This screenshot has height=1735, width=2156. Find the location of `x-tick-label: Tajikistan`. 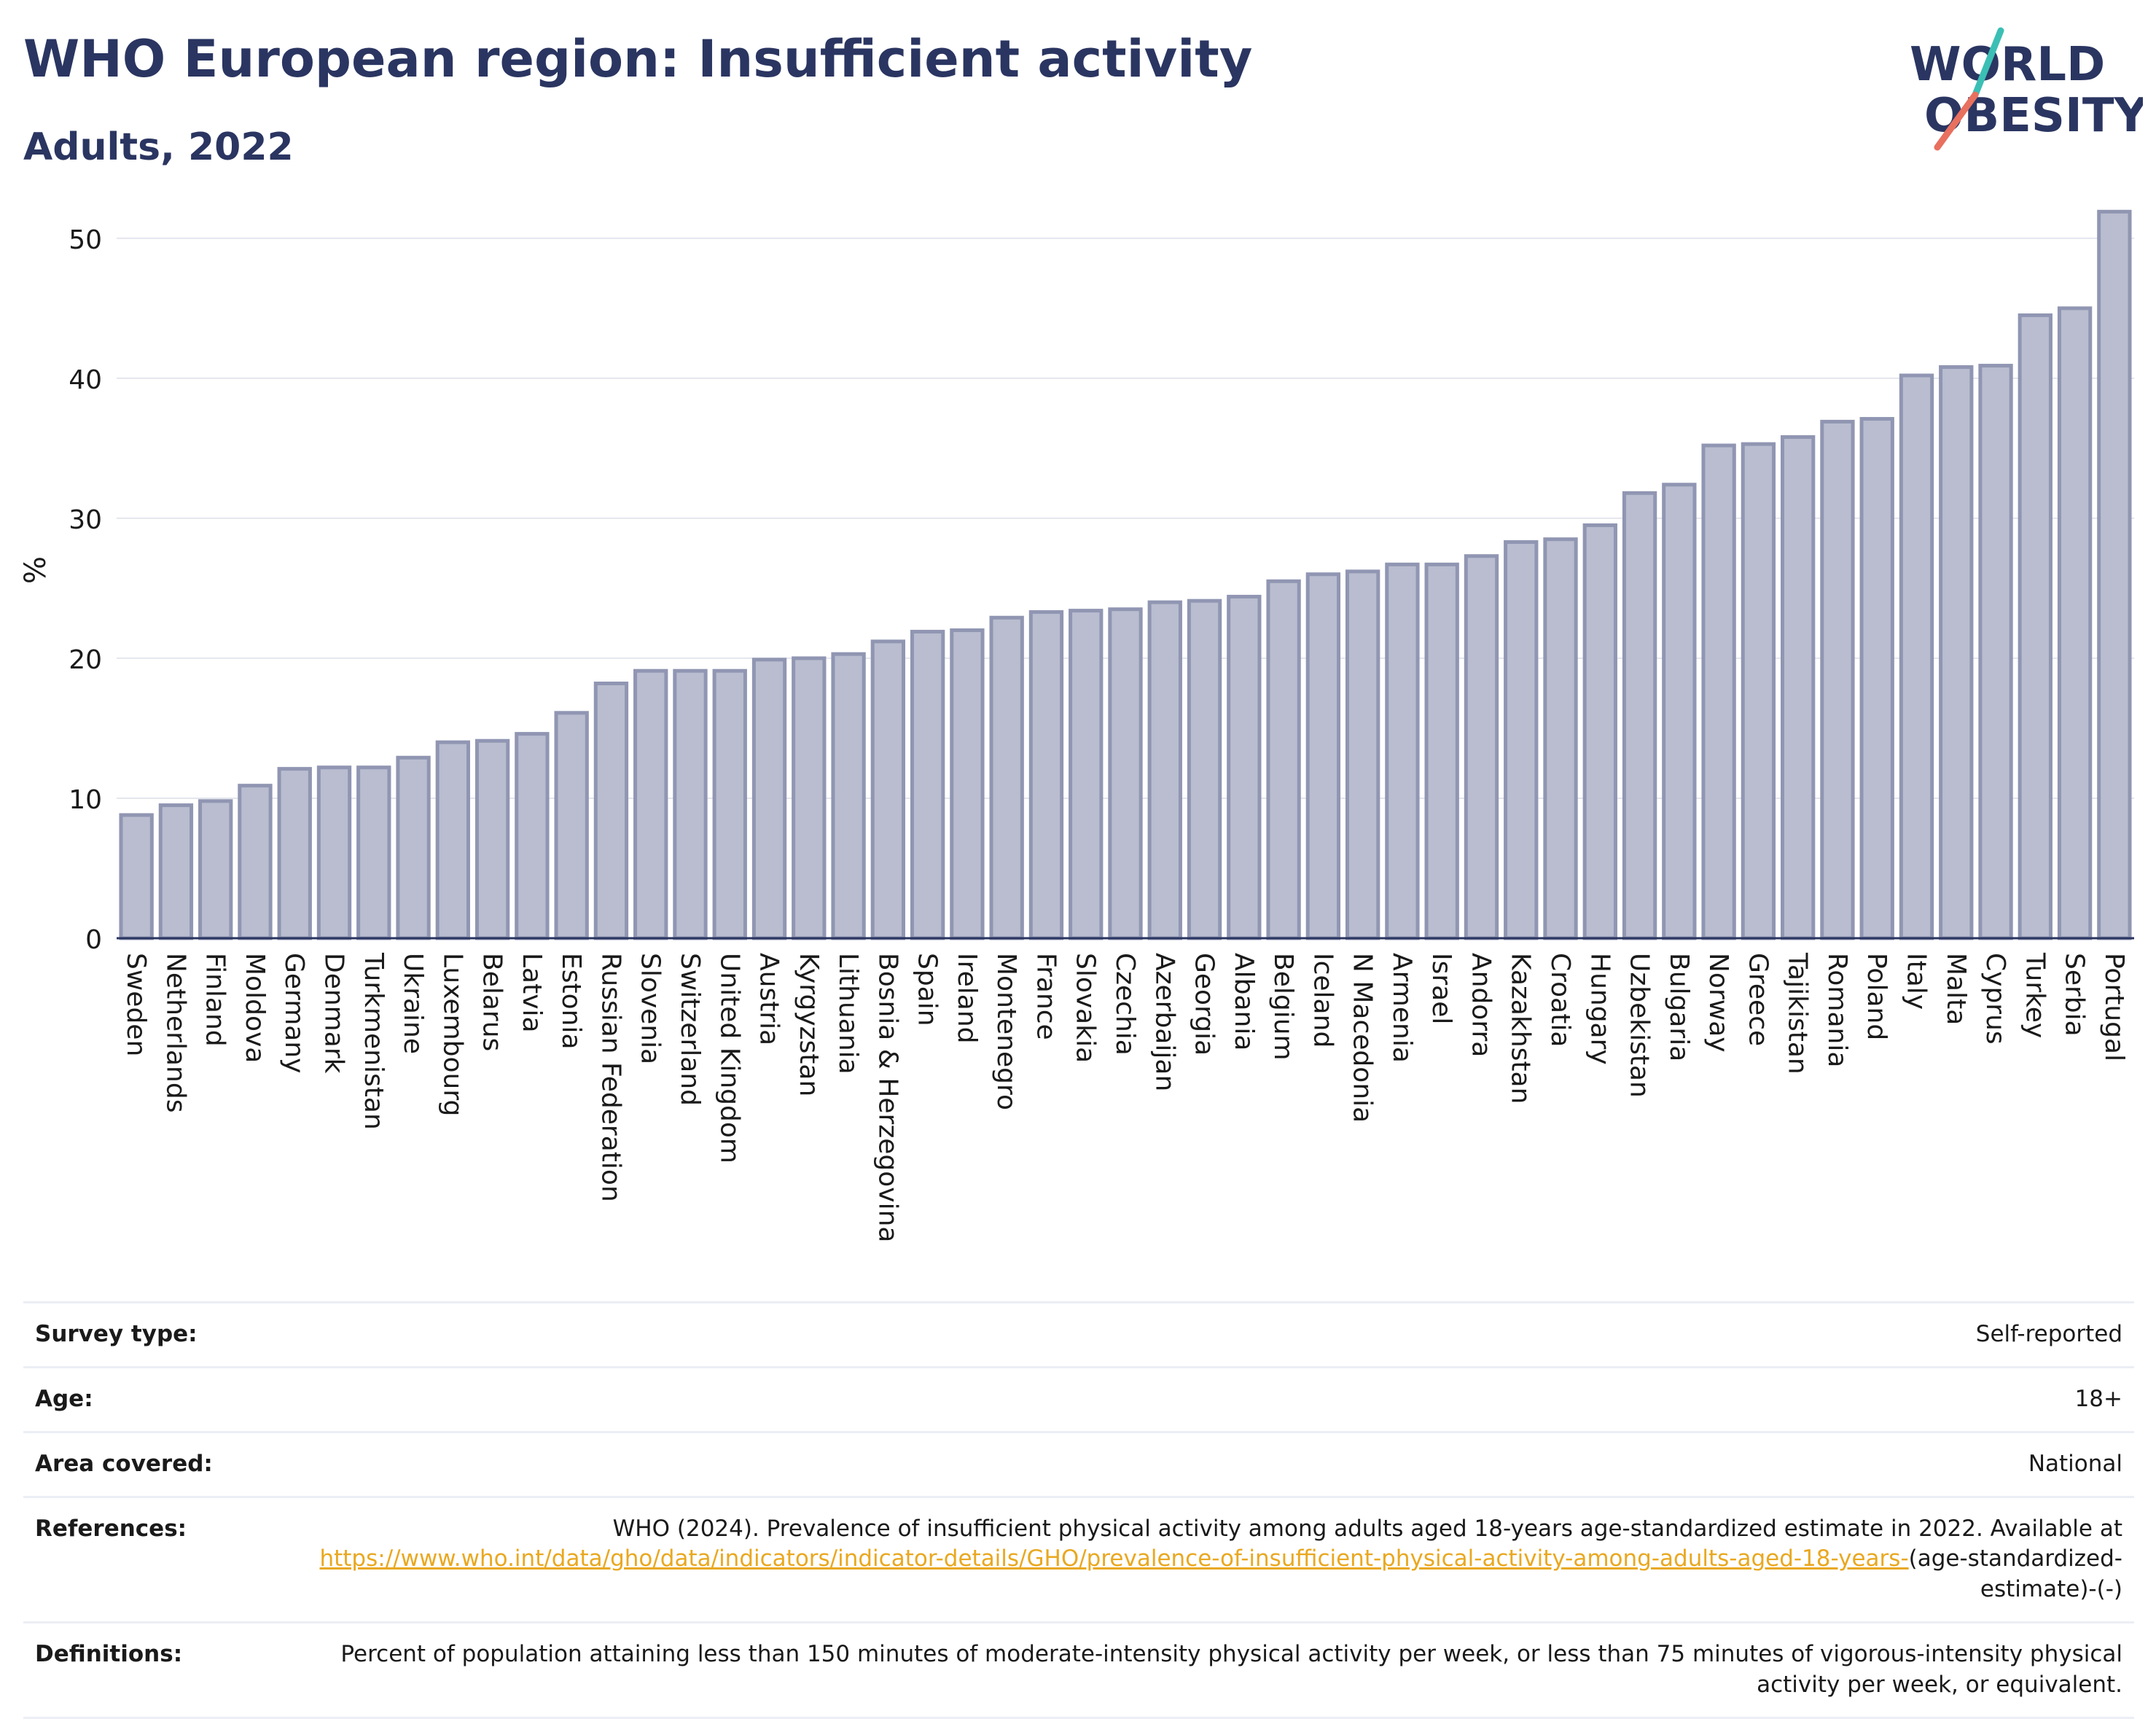

x-tick-label: Tajikistan is located at coordinates (1798, 1013).